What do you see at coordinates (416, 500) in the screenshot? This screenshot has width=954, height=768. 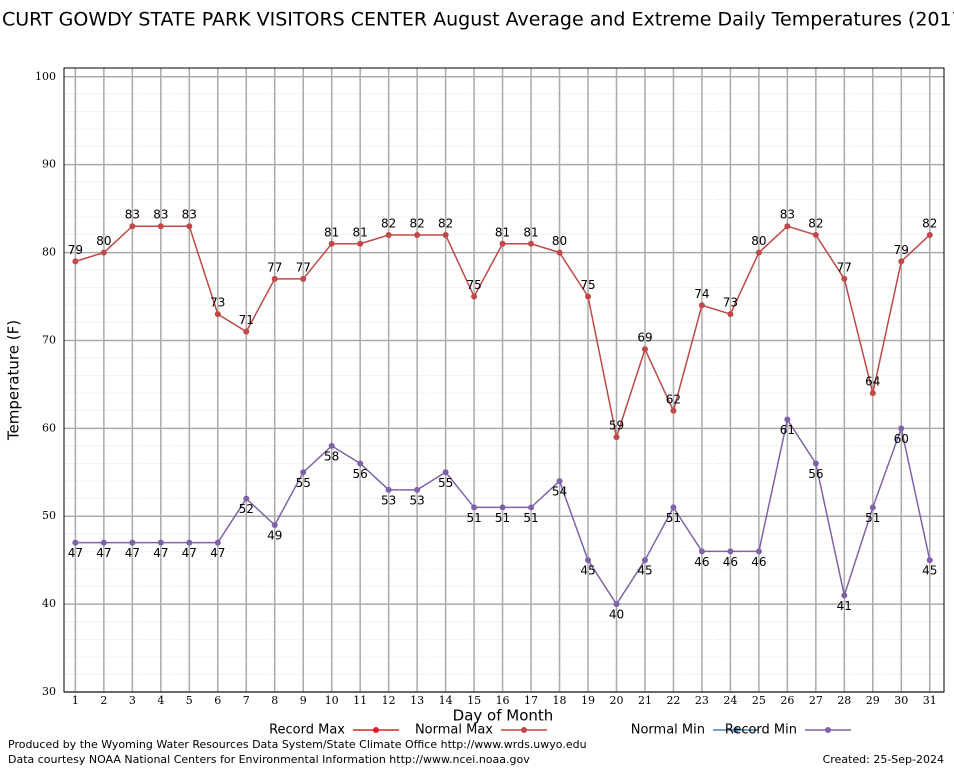 I see `data-label: 53` at bounding box center [416, 500].